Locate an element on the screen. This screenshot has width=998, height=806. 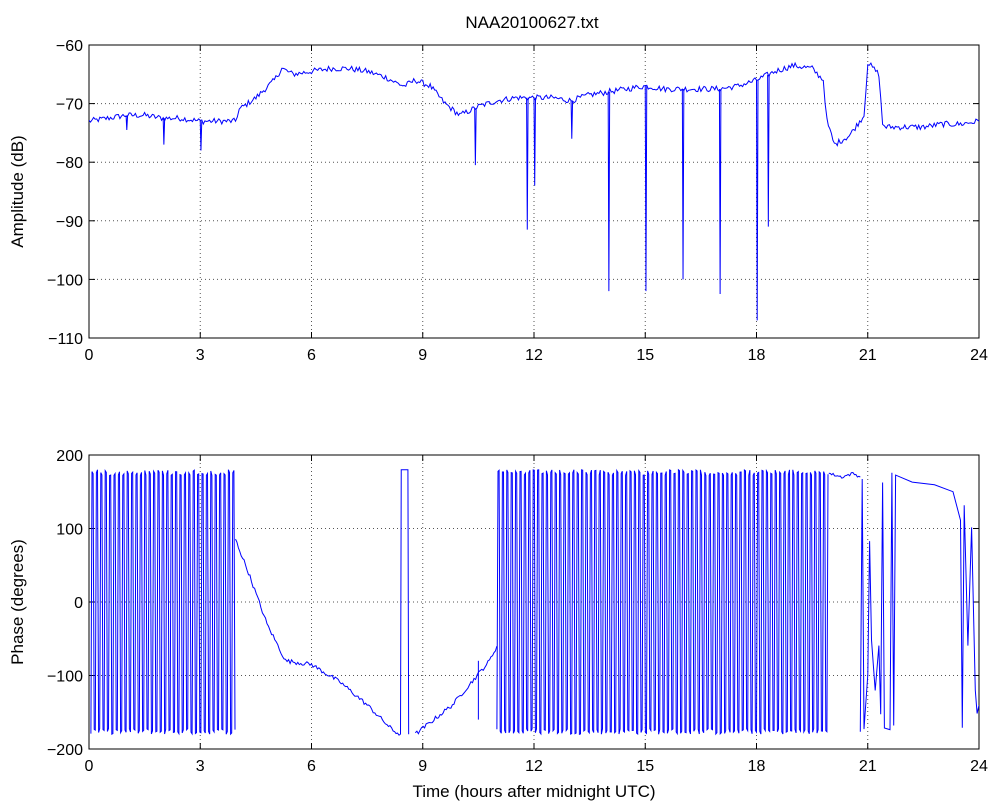
y-tick-label: 100 is located at coordinates (69, 530).